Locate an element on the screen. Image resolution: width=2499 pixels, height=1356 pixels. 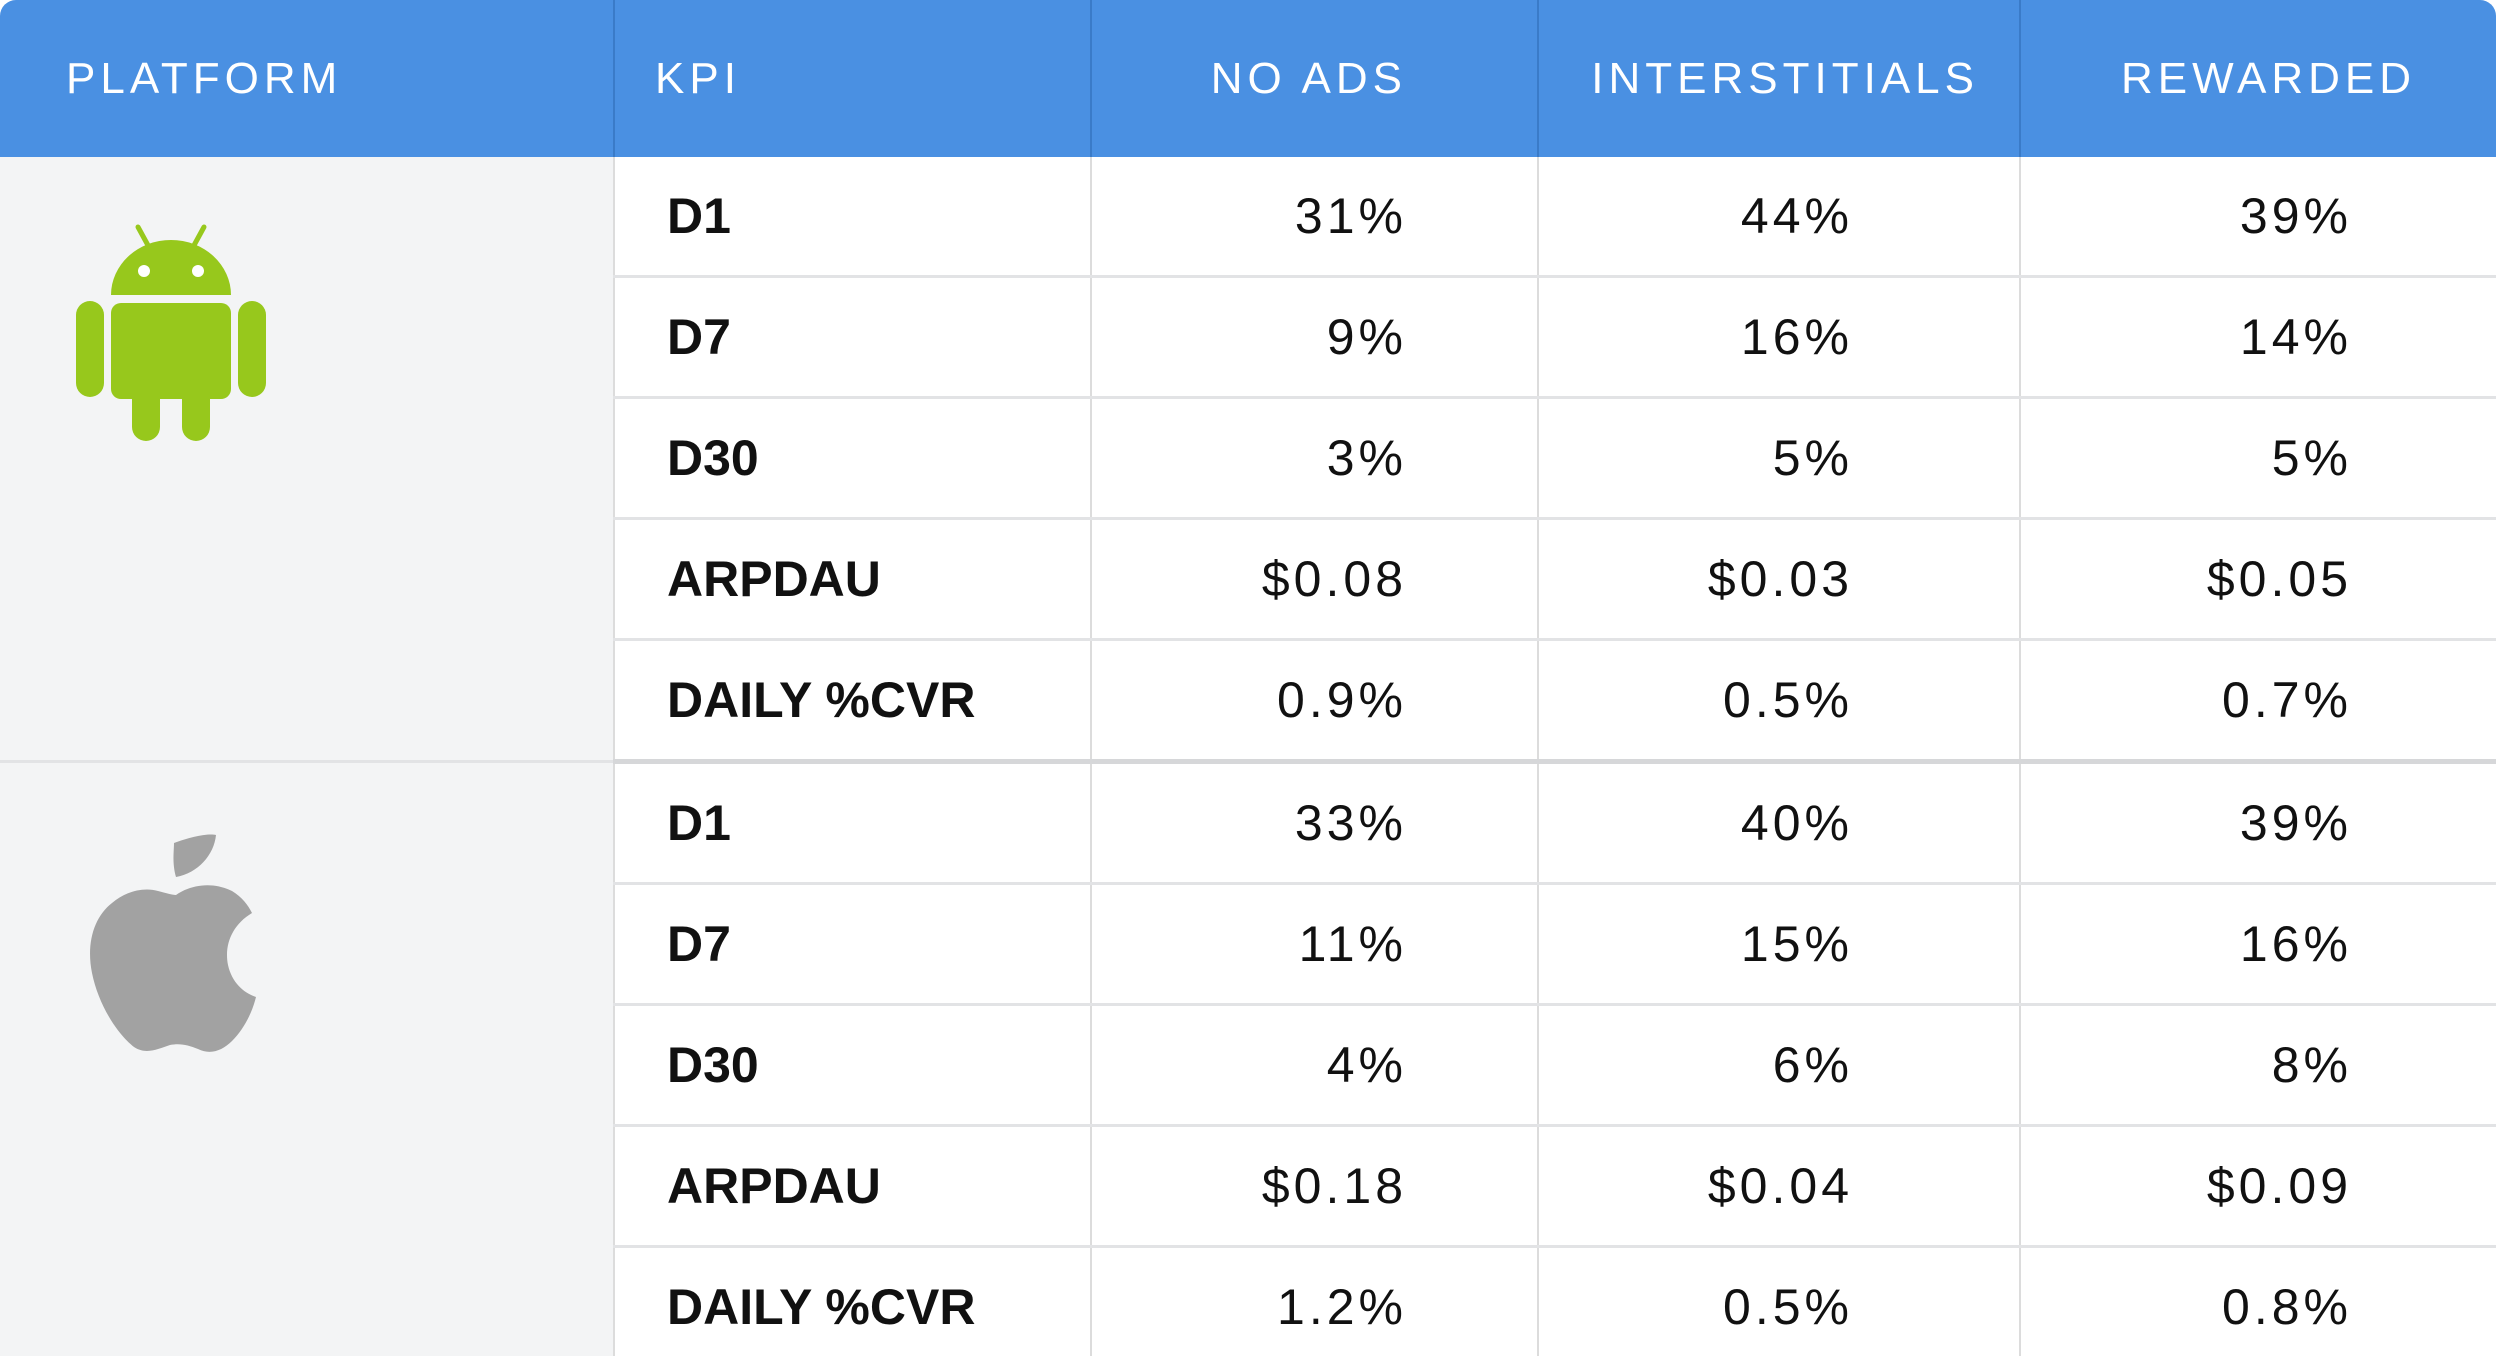
android-icon is located at coordinates (171, 332).